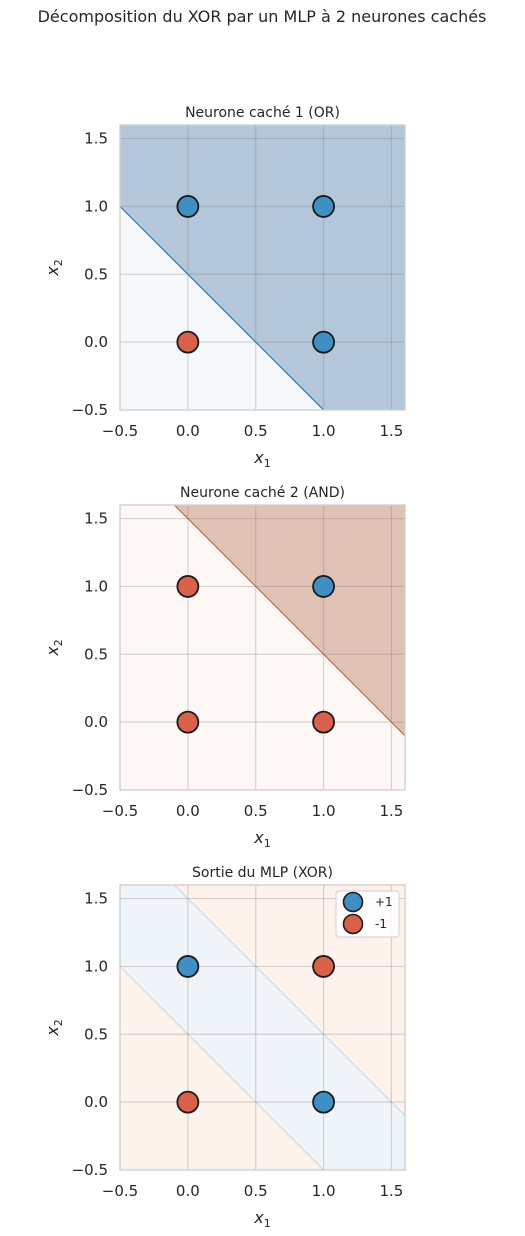  I want to click on panel-title: Neurone caché 2 (AND), so click(262, 493).